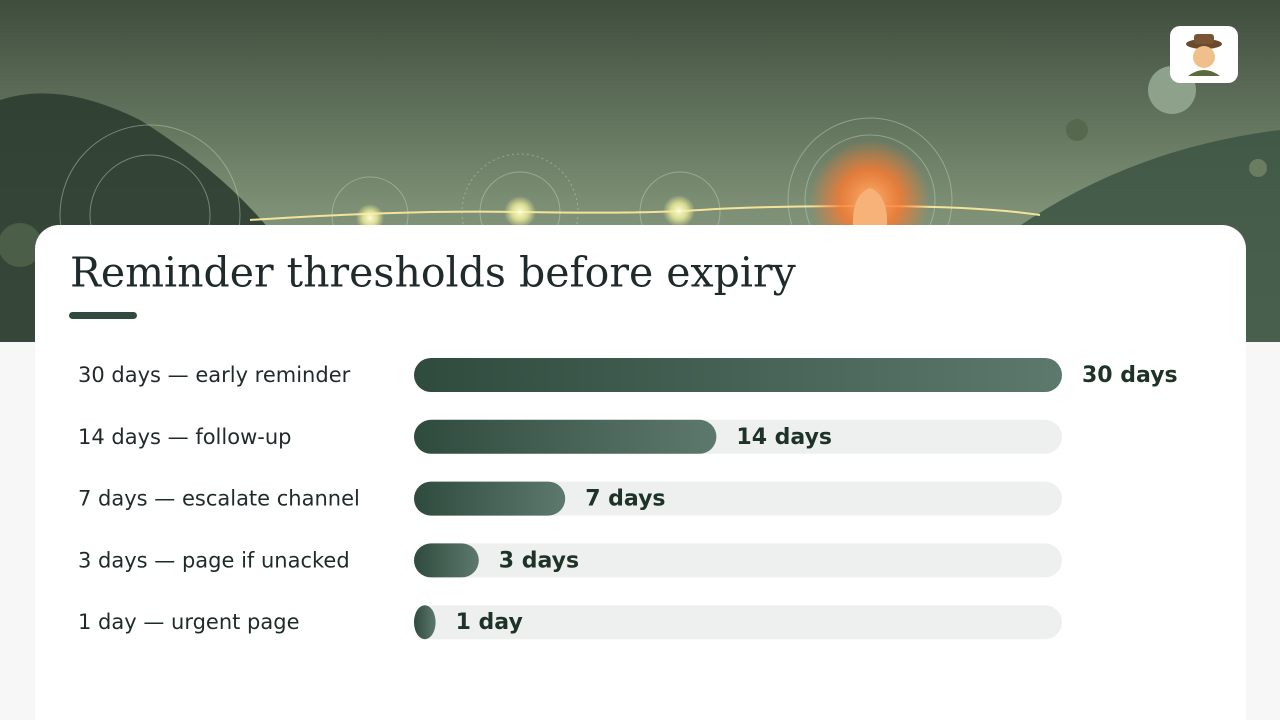 The image size is (1280, 720). Describe the element at coordinates (189, 622) in the screenshot. I see `category-label: 1 day — urgent page` at that location.